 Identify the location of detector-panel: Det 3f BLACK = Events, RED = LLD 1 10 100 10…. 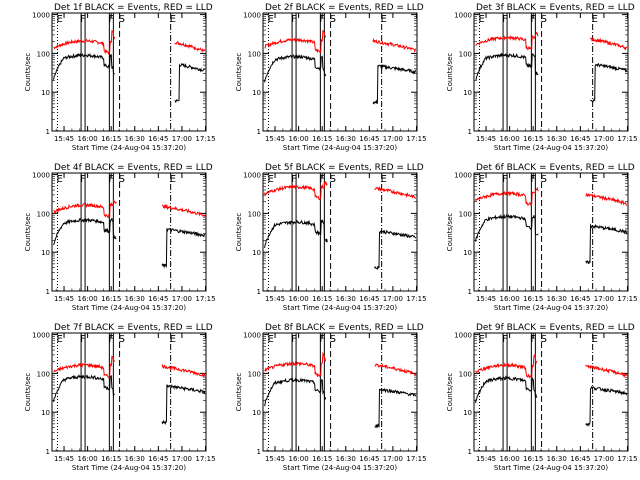
(542, 77).